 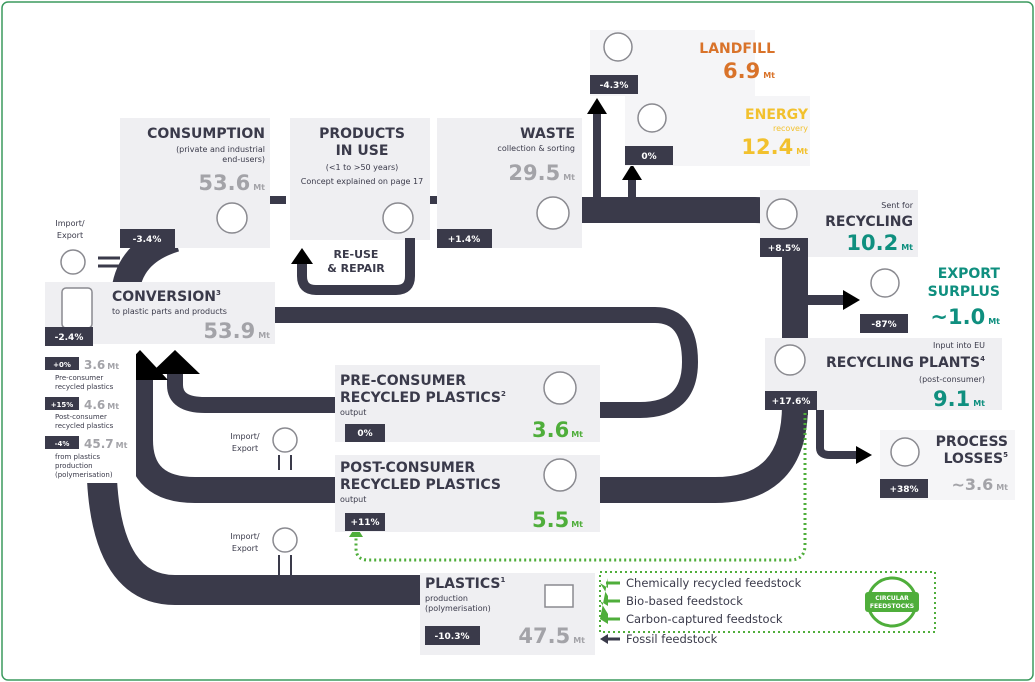 I want to click on value: 29.5 Mt, so click(x=541, y=173).